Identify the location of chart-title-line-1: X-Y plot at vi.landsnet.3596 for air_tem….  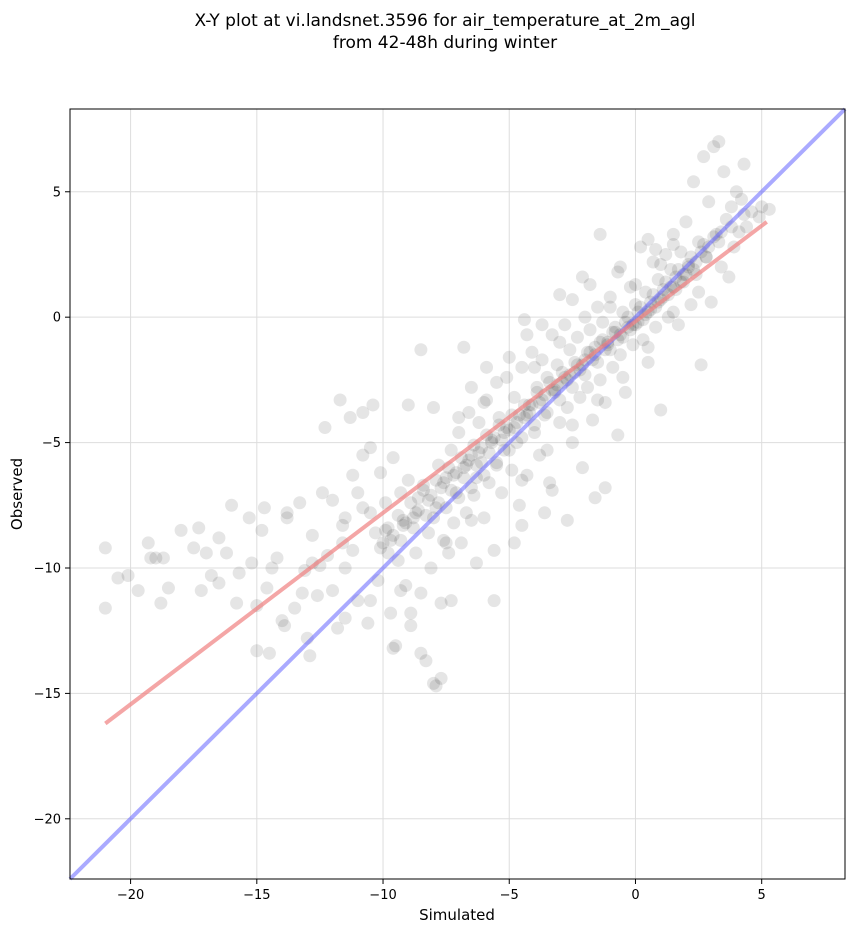
(444, 21).